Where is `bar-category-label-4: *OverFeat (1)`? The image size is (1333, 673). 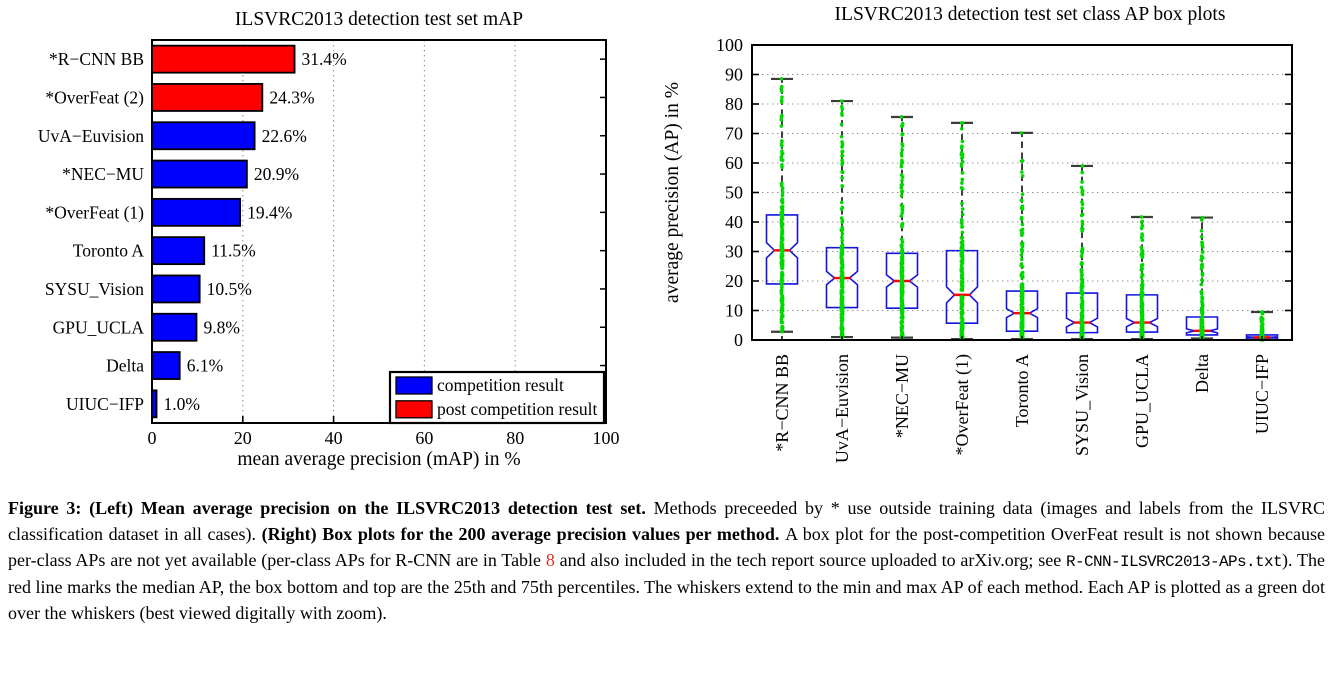 bar-category-label-4: *OverFeat (1) is located at coordinates (94, 212).